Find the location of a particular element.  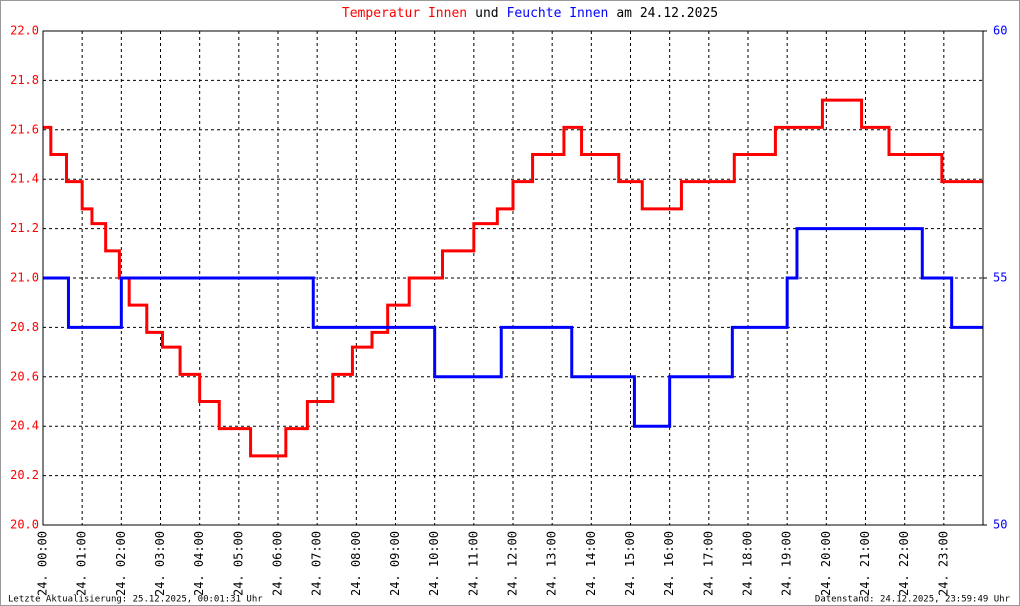

x-tick-label: 24. 09:00 is located at coordinates (395, 563).